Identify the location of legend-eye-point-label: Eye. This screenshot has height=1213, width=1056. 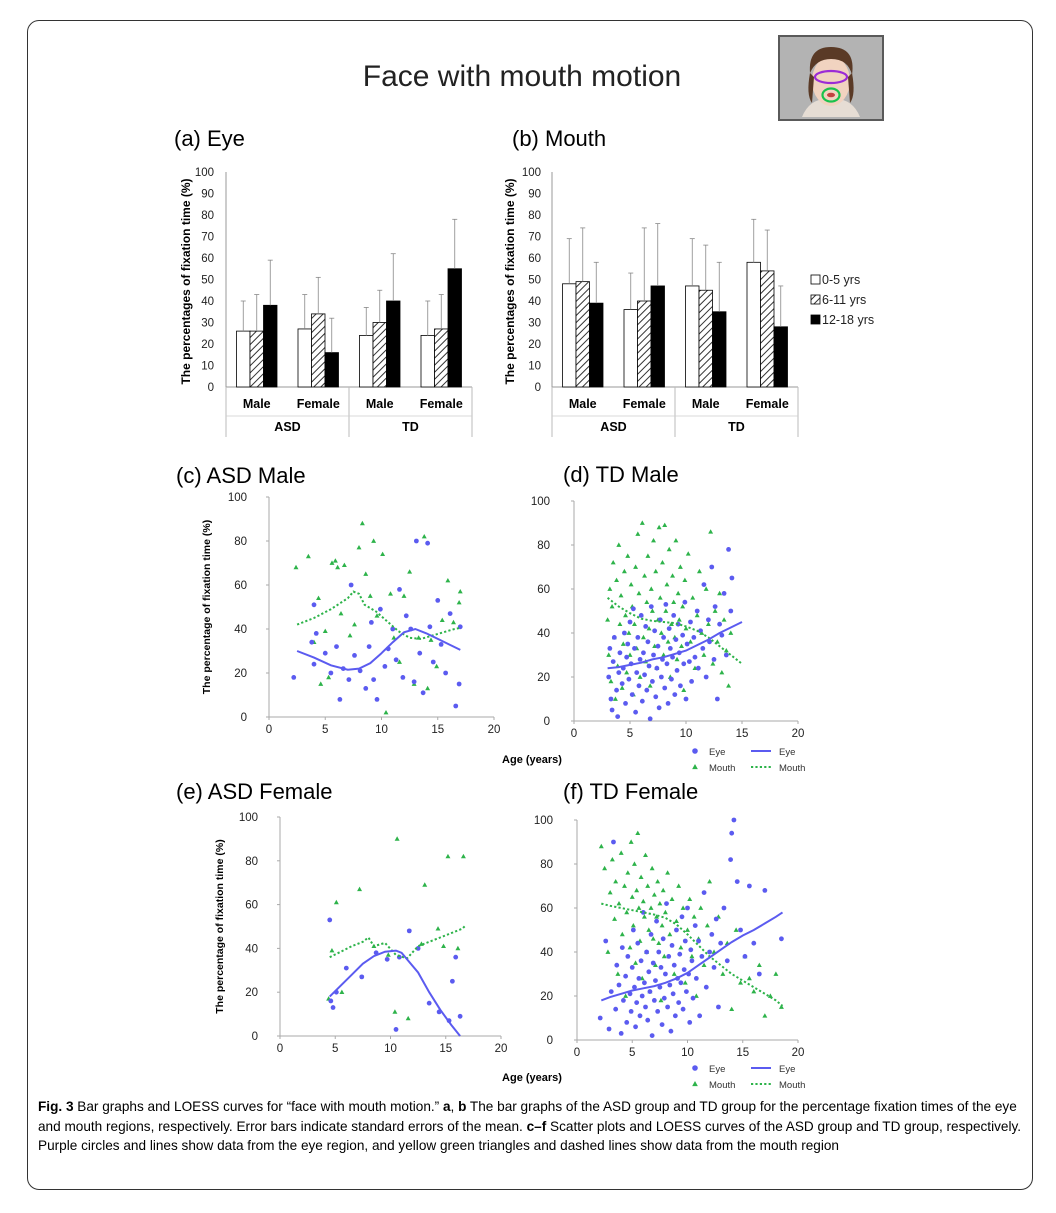
(717, 1069).